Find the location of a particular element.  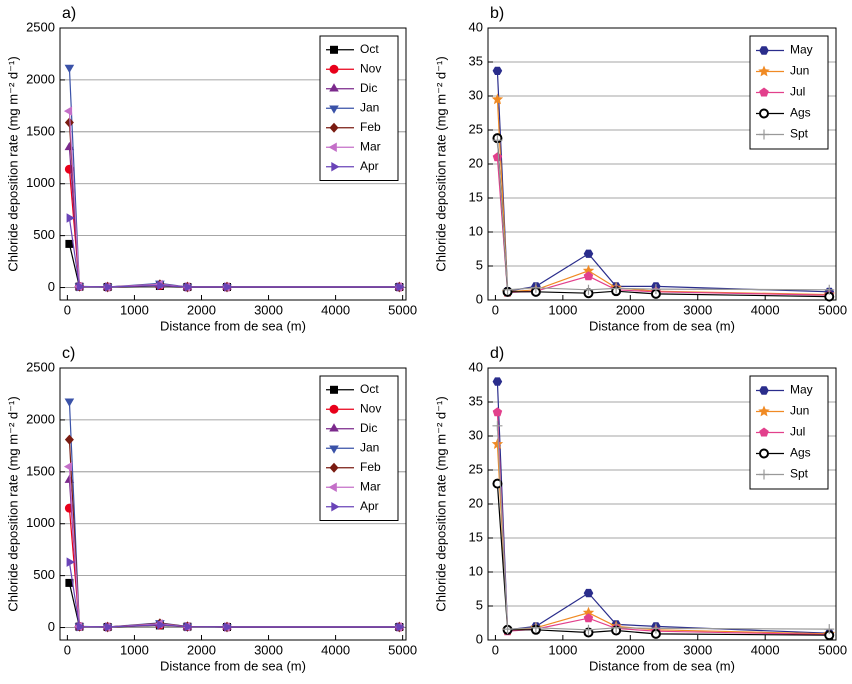

legend-label: Mar is located at coordinates (370, 486).